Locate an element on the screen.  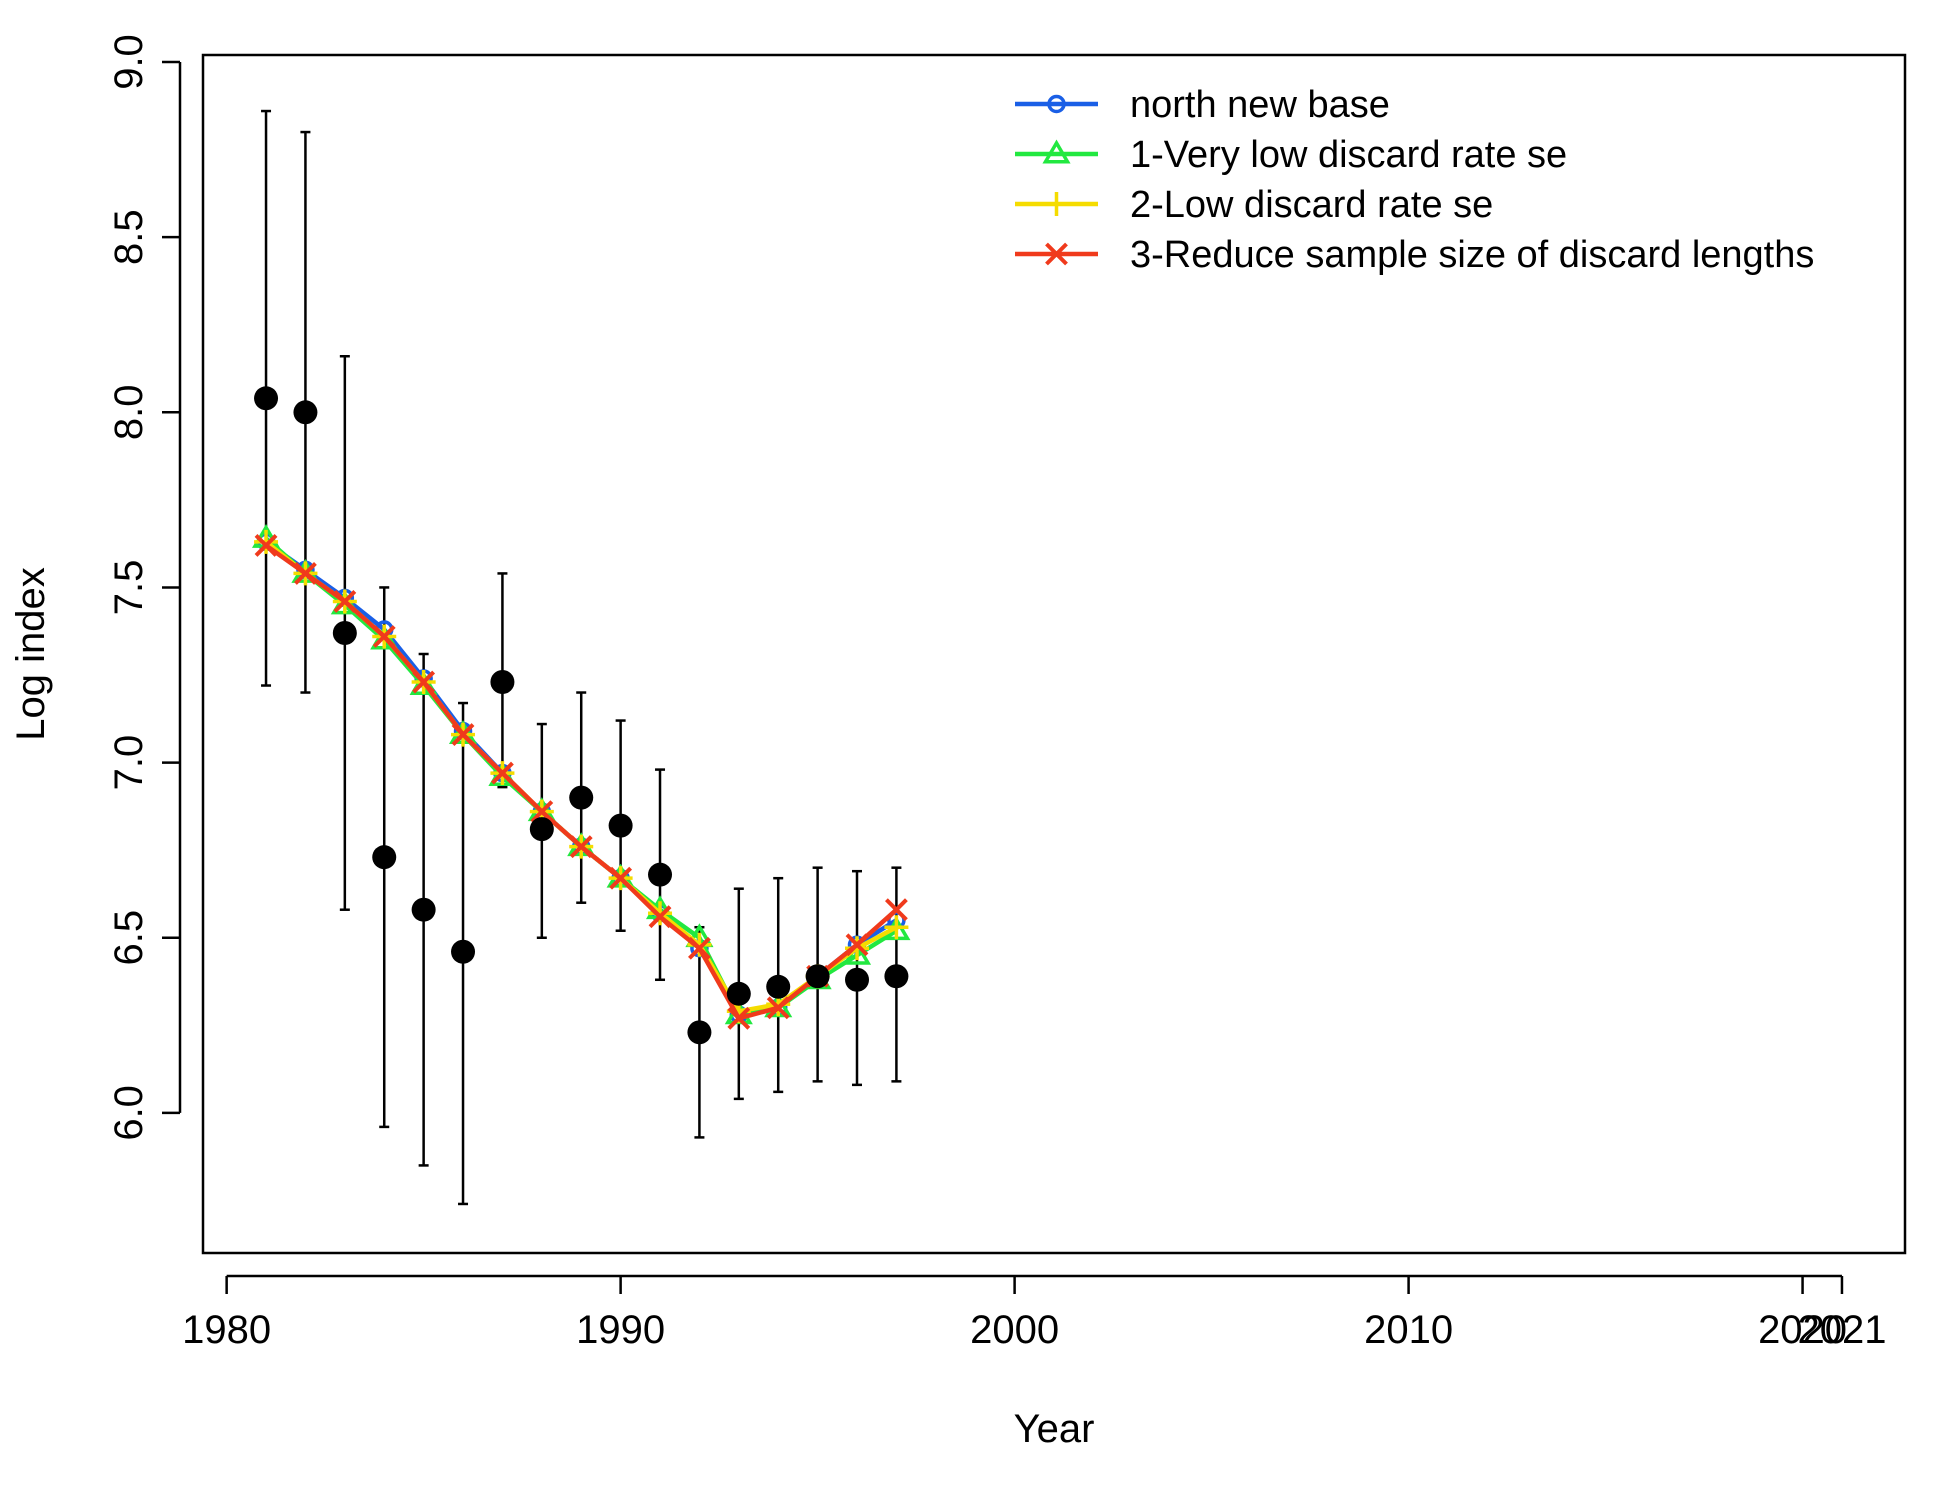
y-axis: 6.0 6.5 7.0 7.5 8.0 8.5 9.0 is located at coordinates (144, 587).